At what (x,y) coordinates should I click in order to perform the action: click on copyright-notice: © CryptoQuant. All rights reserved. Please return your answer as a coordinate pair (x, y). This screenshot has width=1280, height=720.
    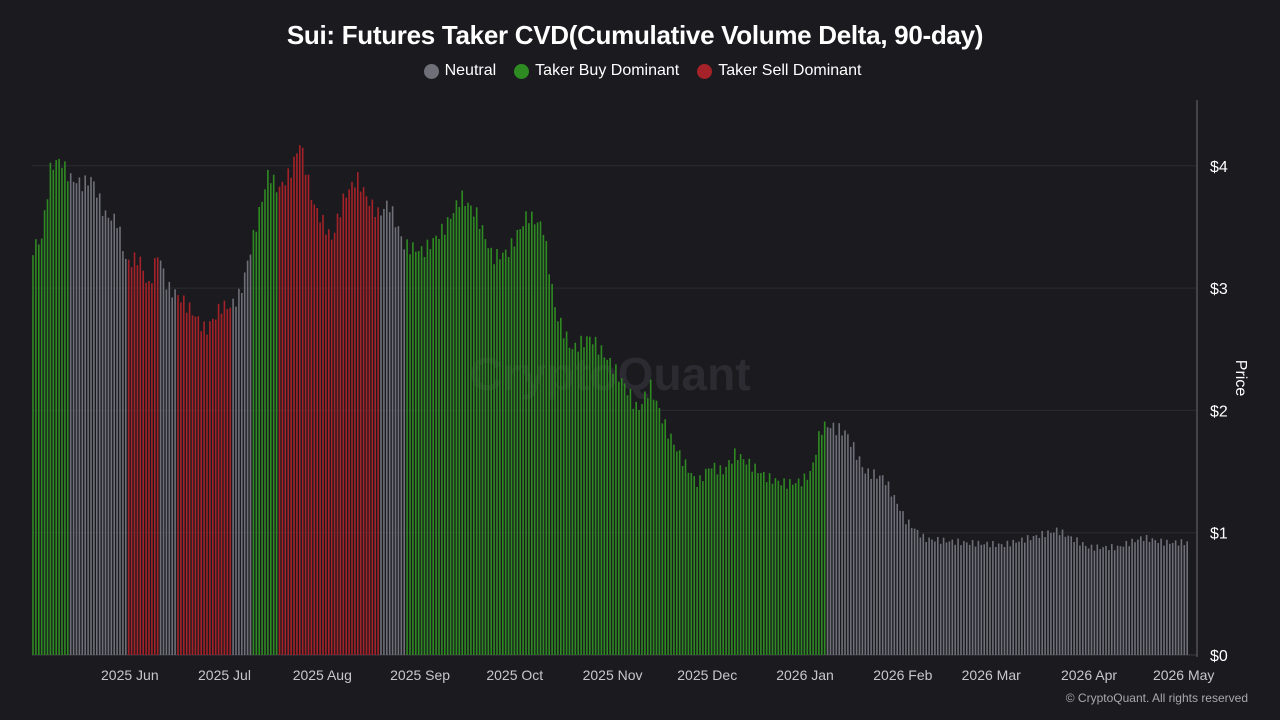
    Looking at the image, I should click on (1156, 698).